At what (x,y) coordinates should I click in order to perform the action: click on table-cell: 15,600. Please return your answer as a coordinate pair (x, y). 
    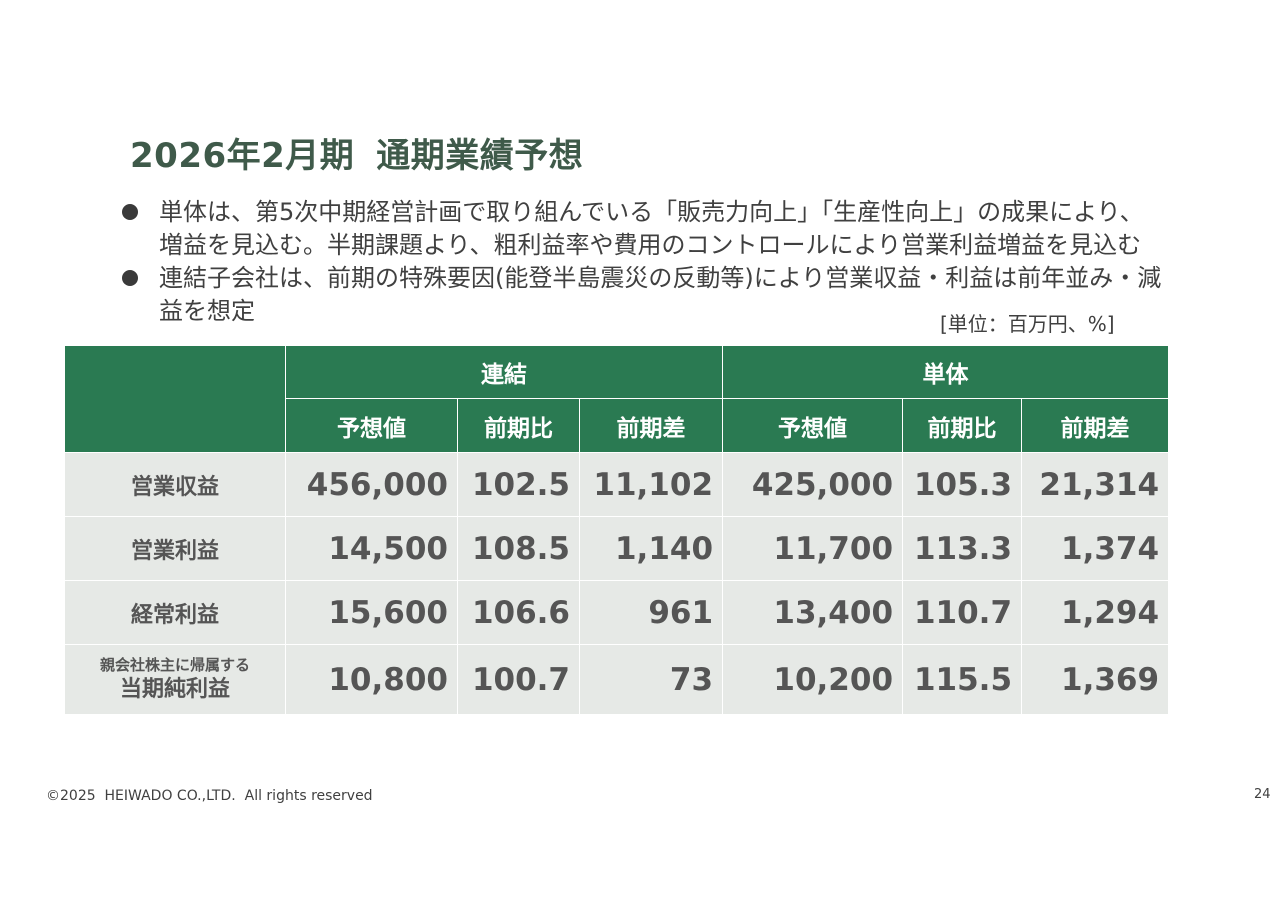
    Looking at the image, I should click on (371, 612).